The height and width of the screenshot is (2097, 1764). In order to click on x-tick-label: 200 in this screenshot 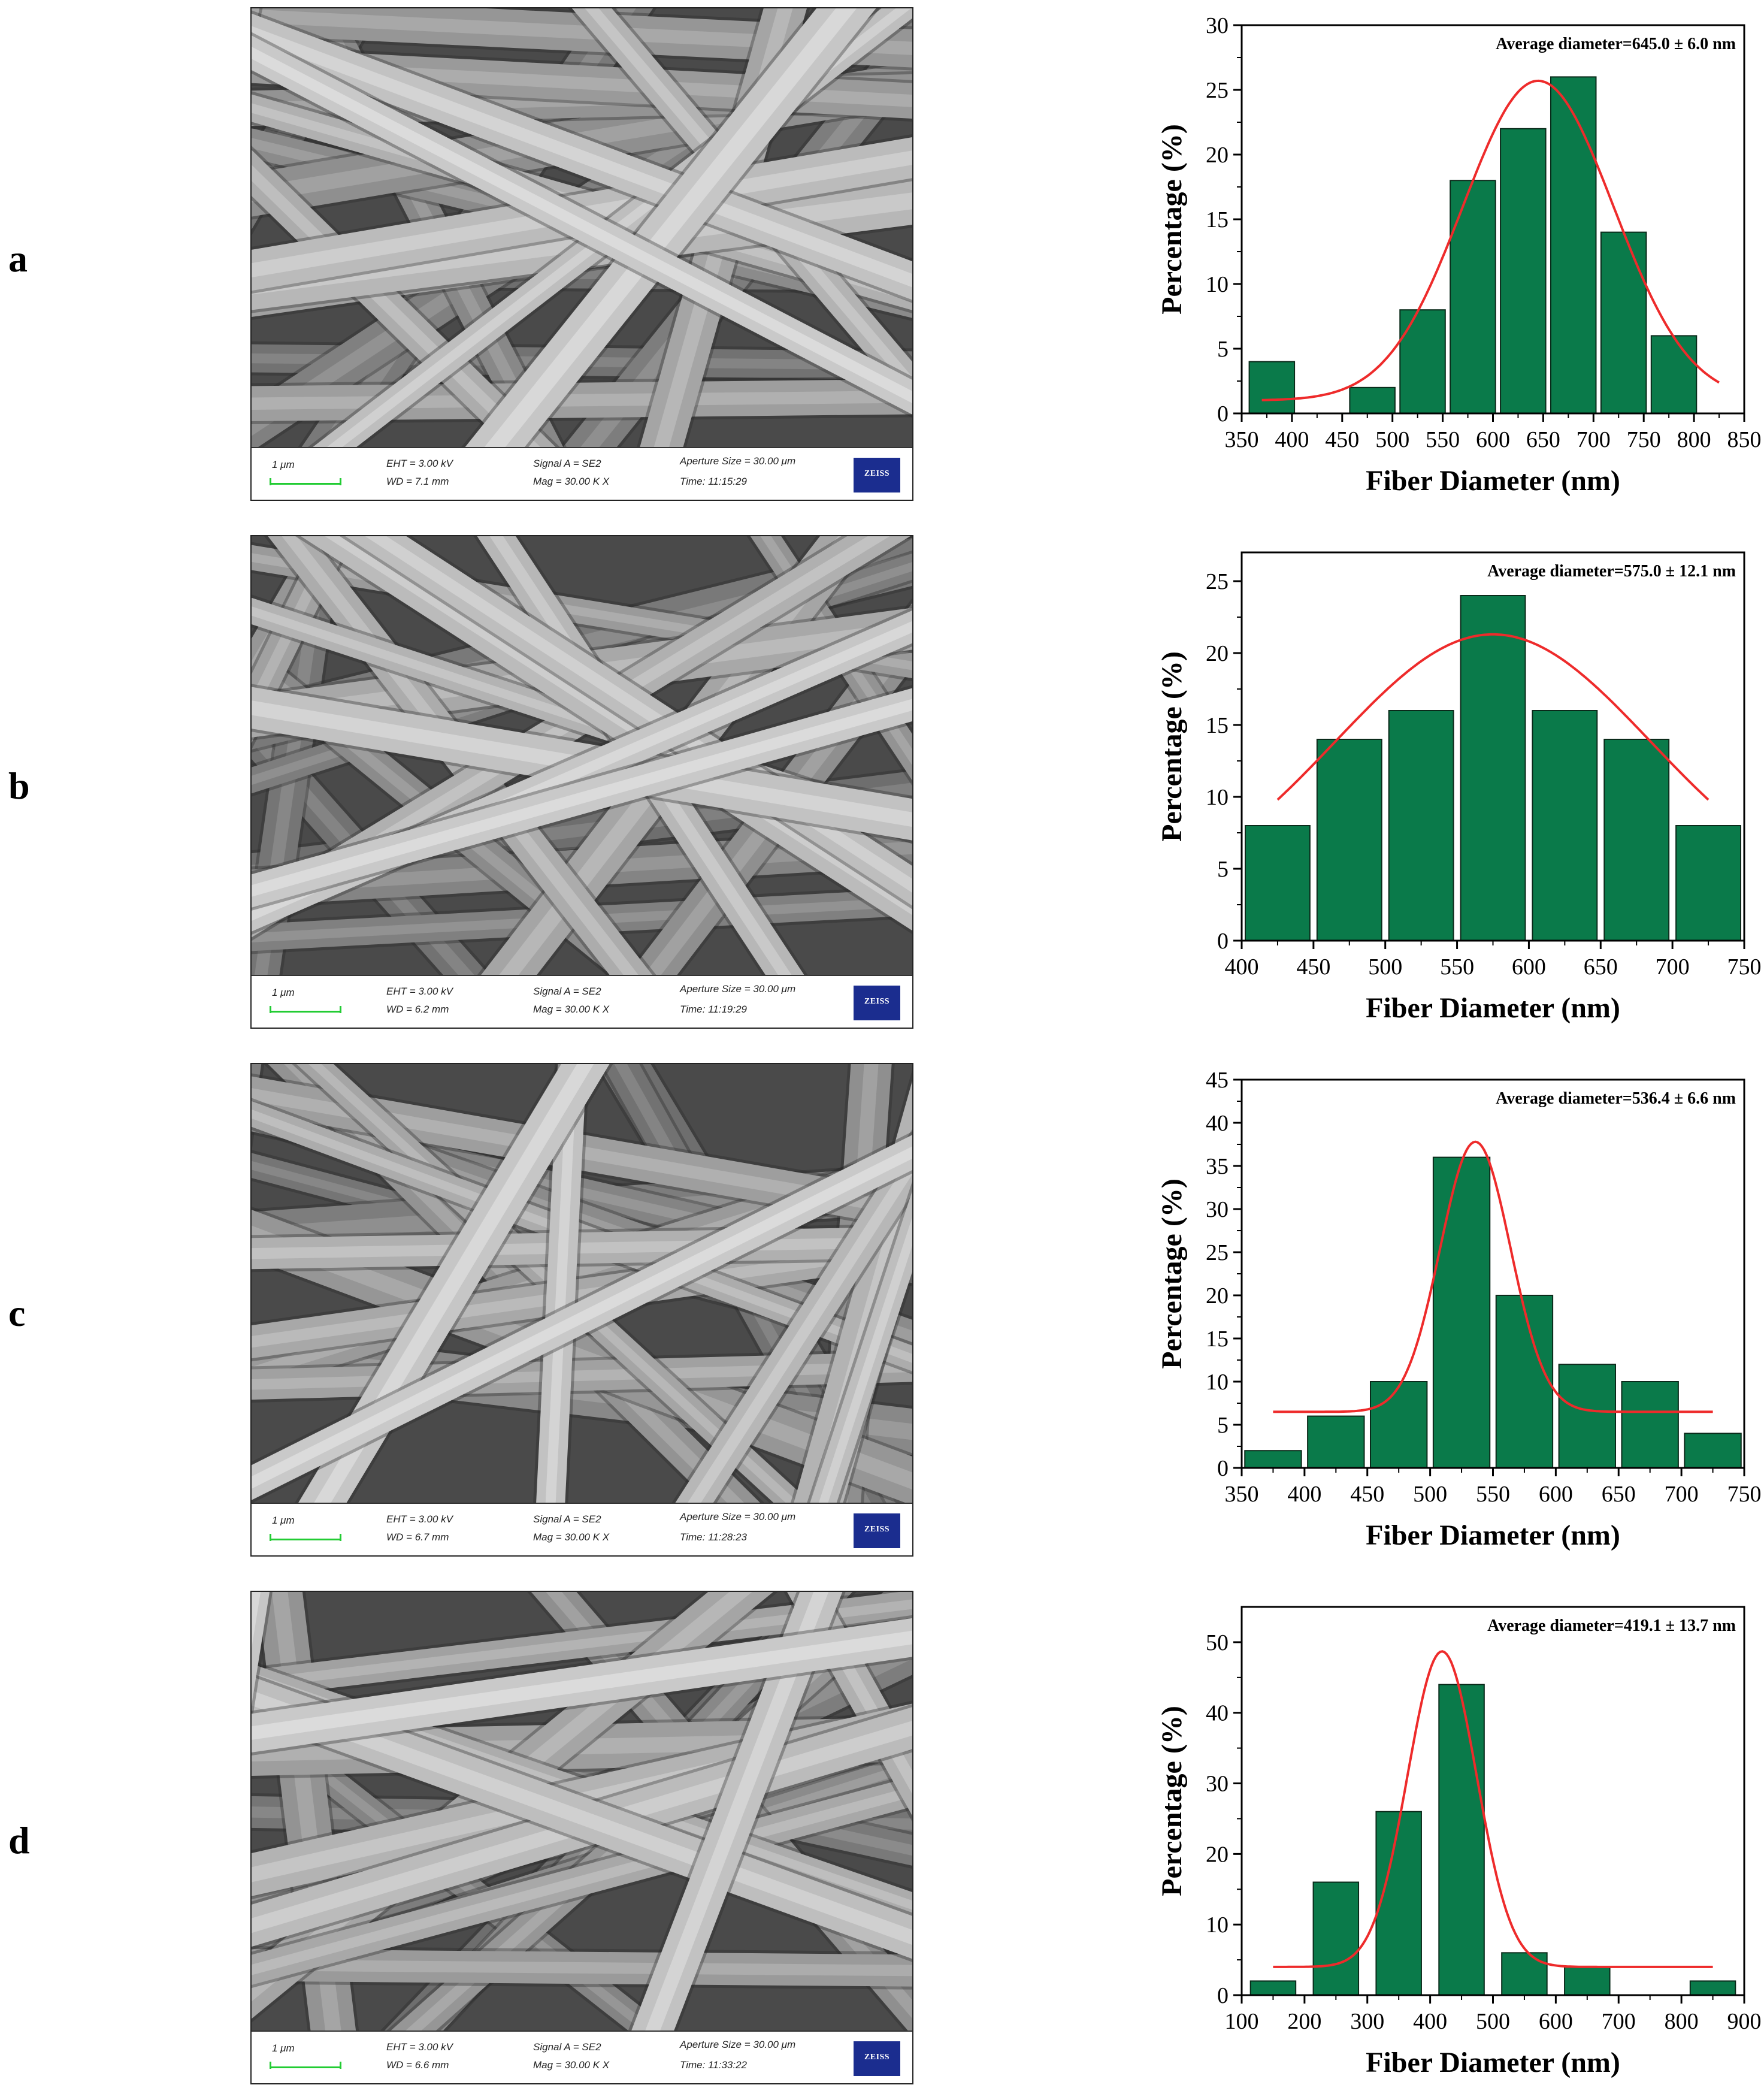, I will do `click(1304, 2021)`.